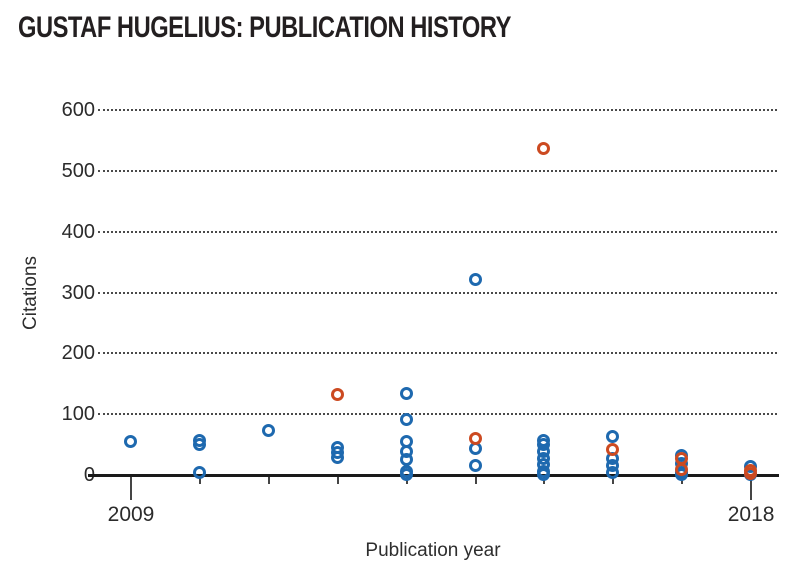  I want to click on y-tick-label-400: 400, so click(78, 231).